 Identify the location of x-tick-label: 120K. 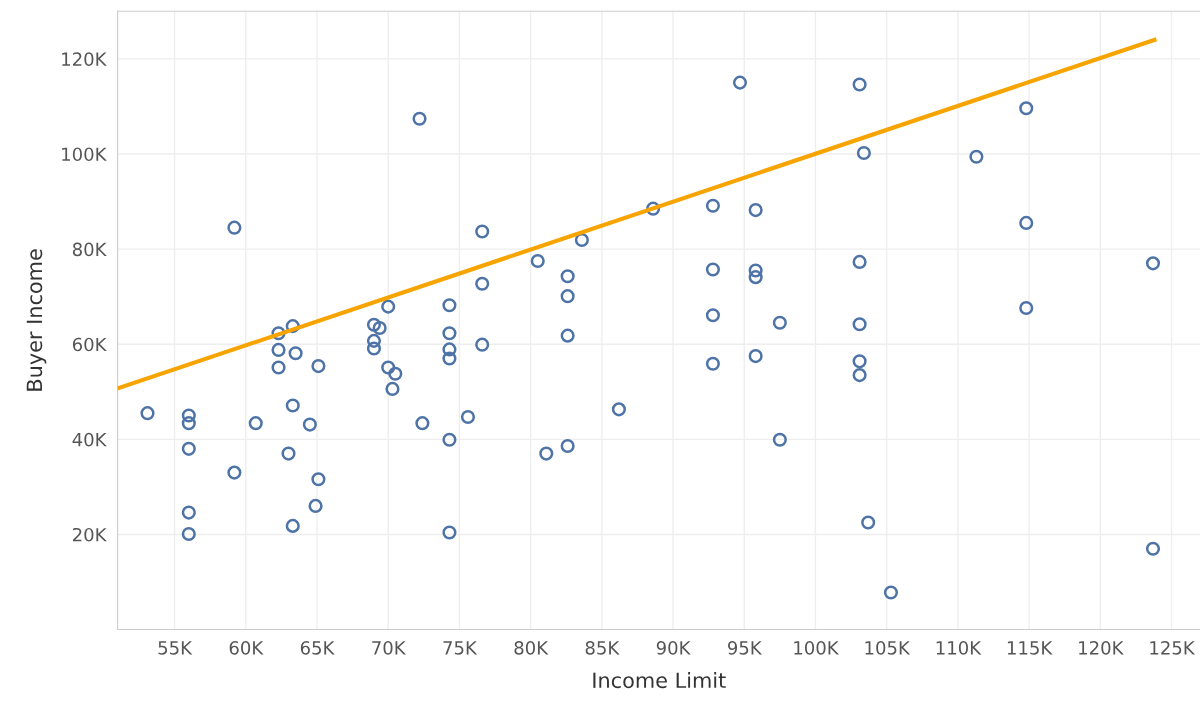
(1101, 647).